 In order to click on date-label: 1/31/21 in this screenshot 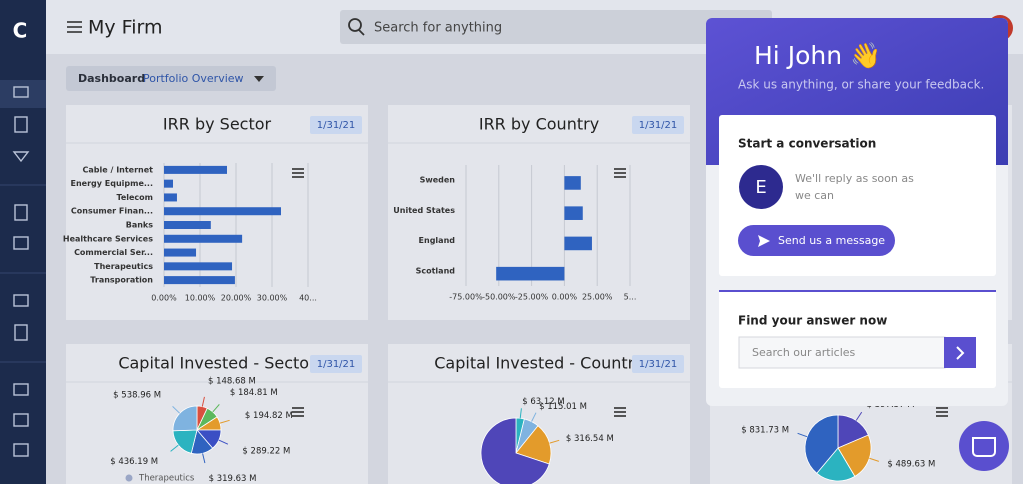, I will do `click(658, 125)`.